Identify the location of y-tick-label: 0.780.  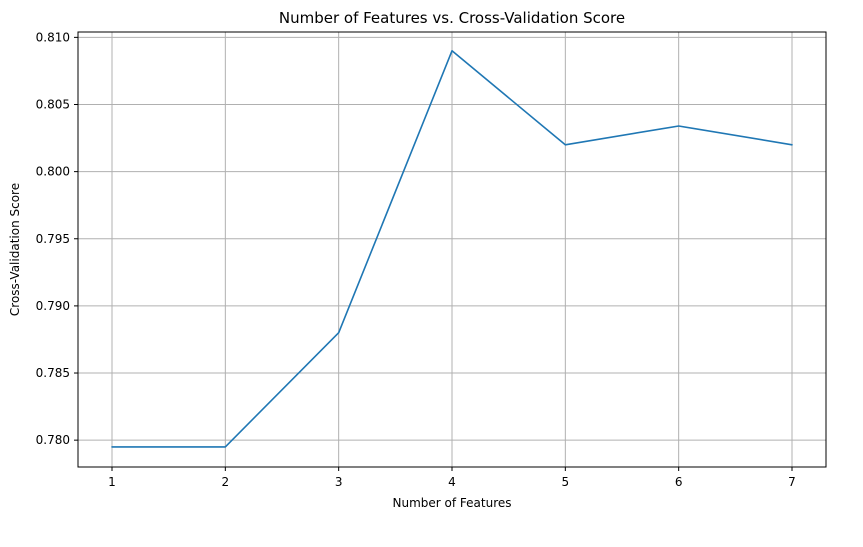
(53, 440).